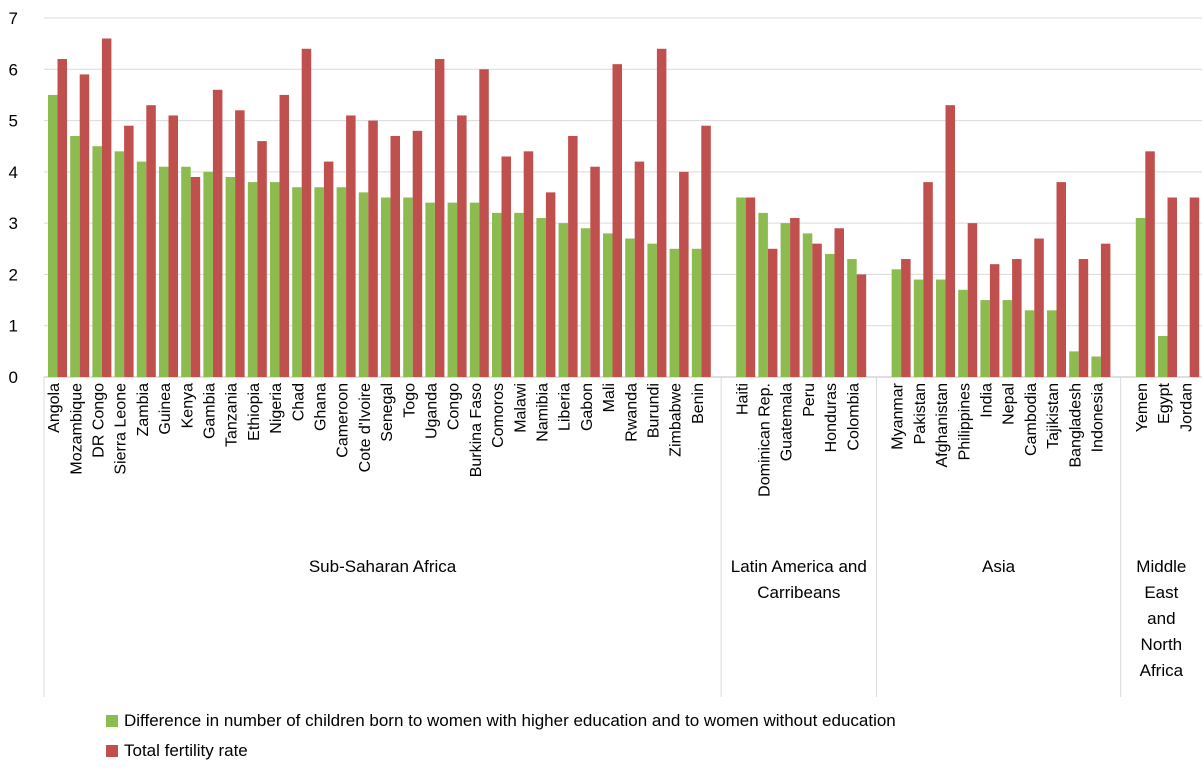  Describe the element at coordinates (1098, 417) in the screenshot. I see `category-label: Indonesia` at that location.